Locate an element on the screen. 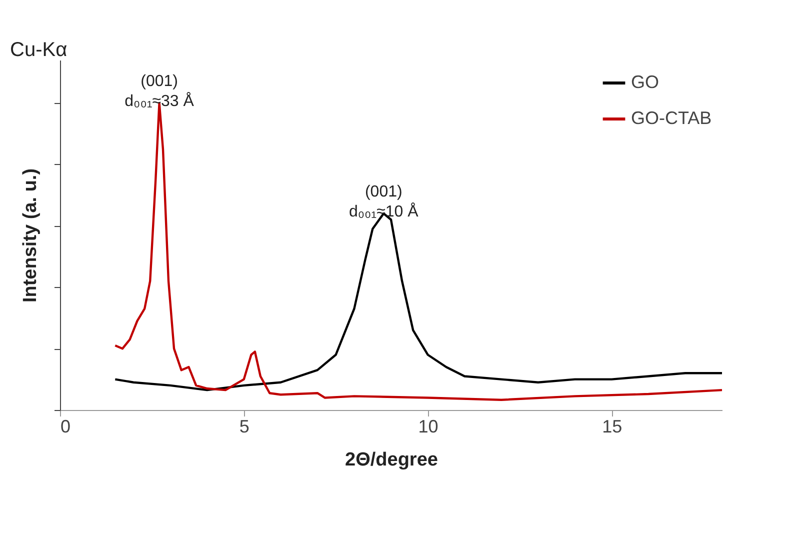 This screenshot has height=537, width=799. x-tick-label: 0 is located at coordinates (65, 426).